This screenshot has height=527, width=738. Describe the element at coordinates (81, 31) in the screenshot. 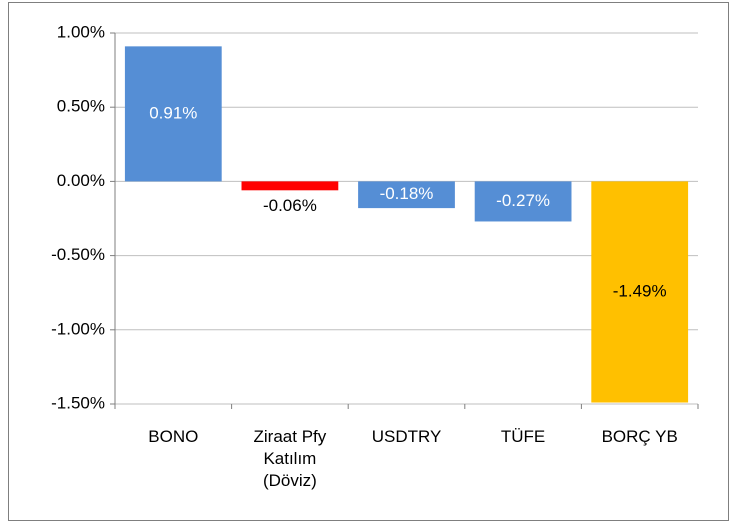

I see `y-tick-label: 1.00%` at that location.